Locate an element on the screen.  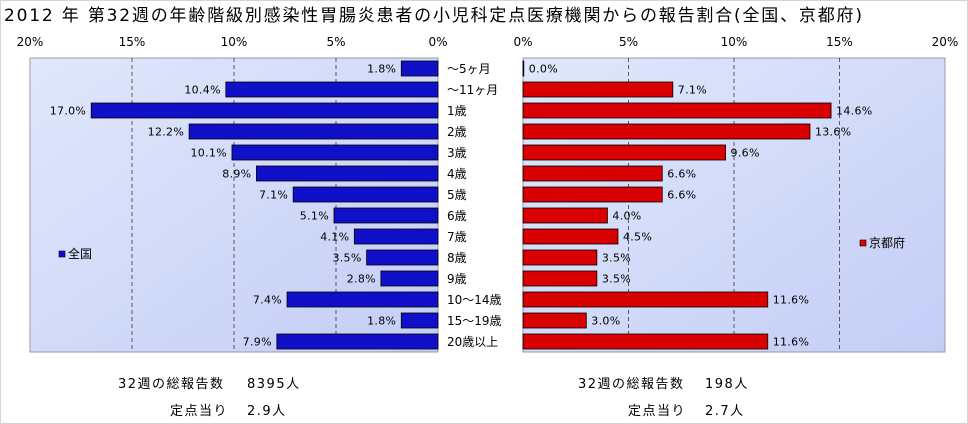
category-label: 3歳 is located at coordinates (457, 153).